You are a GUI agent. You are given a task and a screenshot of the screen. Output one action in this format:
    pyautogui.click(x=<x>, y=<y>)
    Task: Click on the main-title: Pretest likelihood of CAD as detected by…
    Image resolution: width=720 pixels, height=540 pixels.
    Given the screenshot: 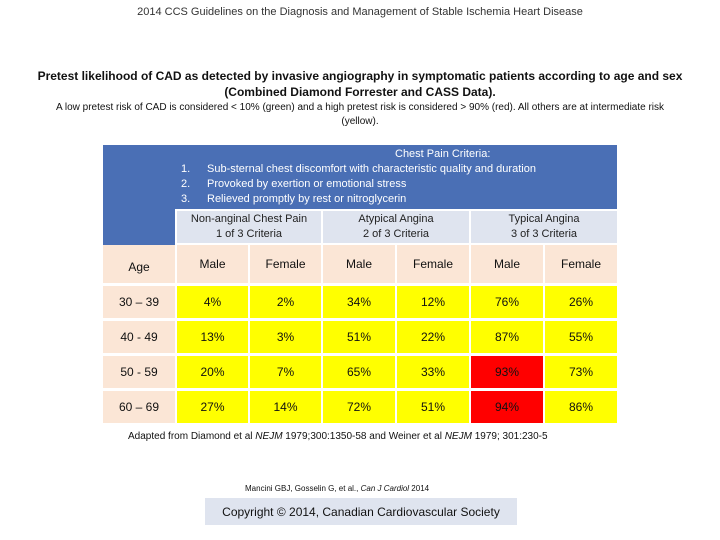 What is the action you would take?
    pyautogui.click(x=360, y=84)
    